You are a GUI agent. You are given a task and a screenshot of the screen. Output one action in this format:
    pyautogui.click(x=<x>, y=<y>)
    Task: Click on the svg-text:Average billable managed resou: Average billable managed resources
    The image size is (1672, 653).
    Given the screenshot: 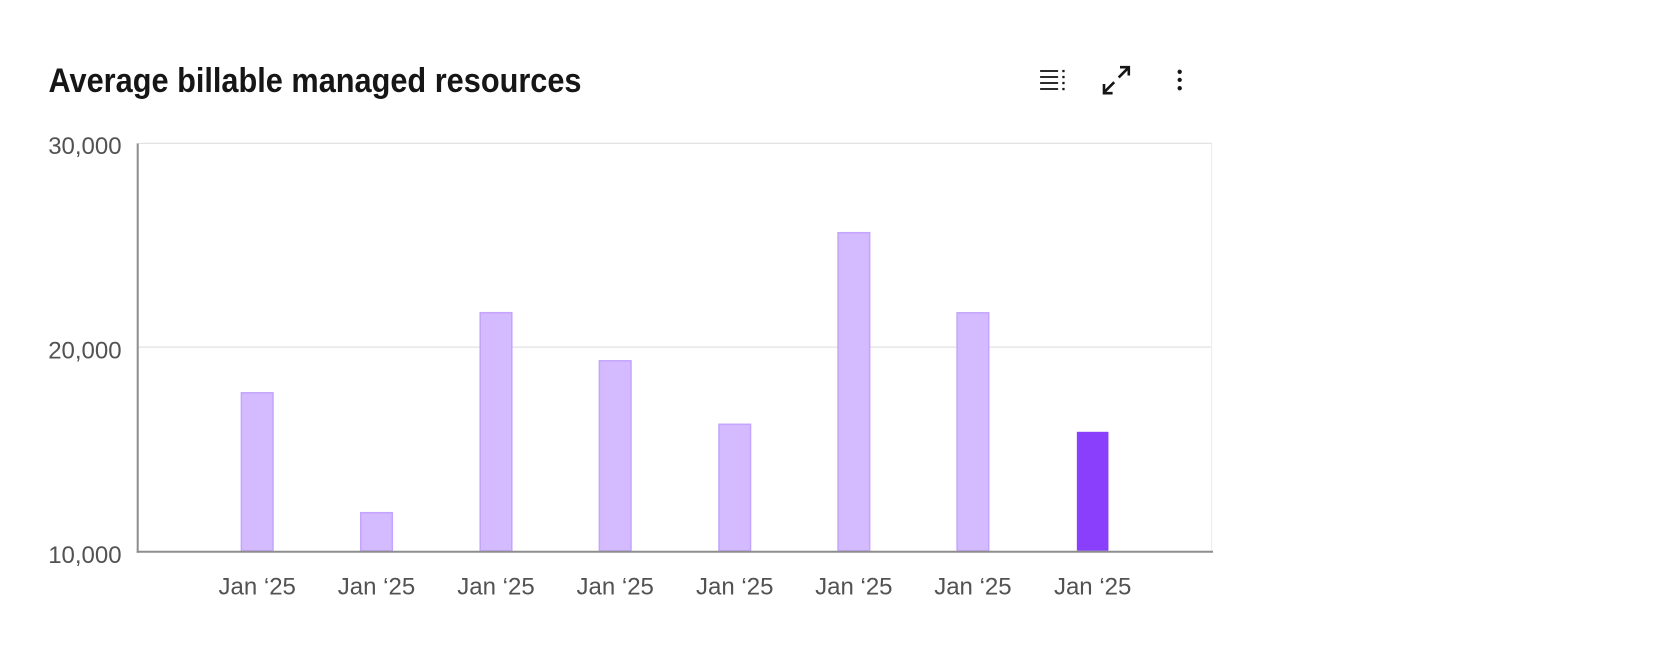 What is the action you would take?
    pyautogui.click(x=315, y=81)
    